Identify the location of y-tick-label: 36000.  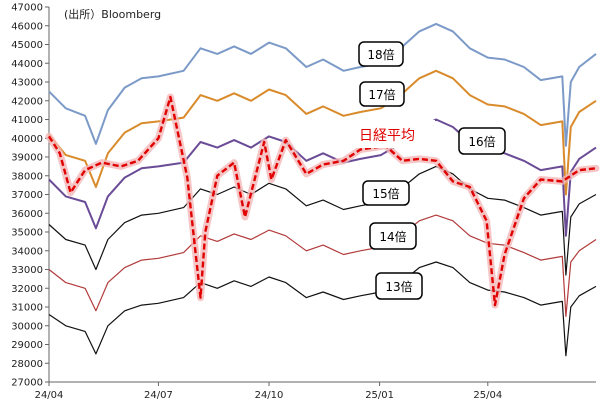
(27, 214).